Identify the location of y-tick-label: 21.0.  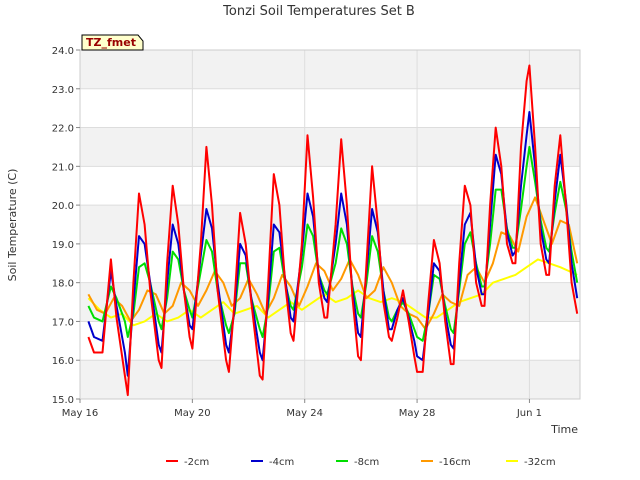
(63, 167).